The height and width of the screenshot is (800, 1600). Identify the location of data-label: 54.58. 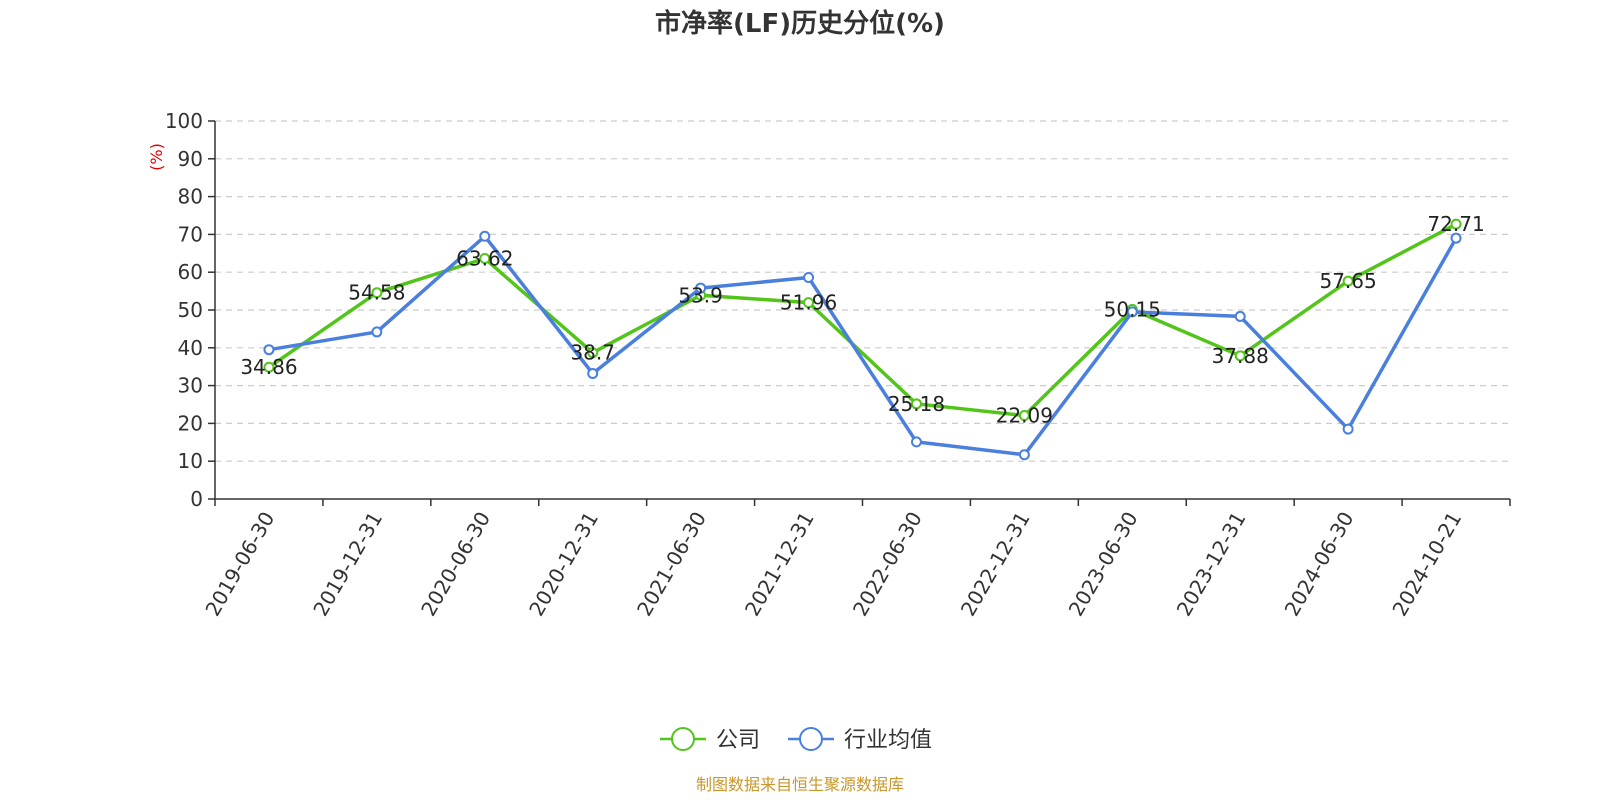
(376, 293).